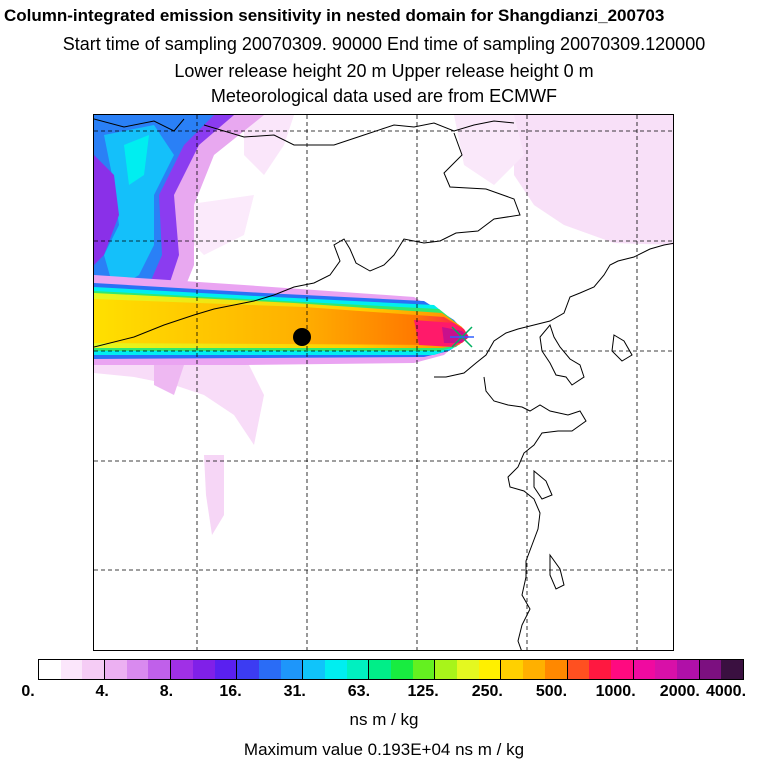  Describe the element at coordinates (294, 691) in the screenshot. I see `color-scale-tick-label: 31.` at that location.